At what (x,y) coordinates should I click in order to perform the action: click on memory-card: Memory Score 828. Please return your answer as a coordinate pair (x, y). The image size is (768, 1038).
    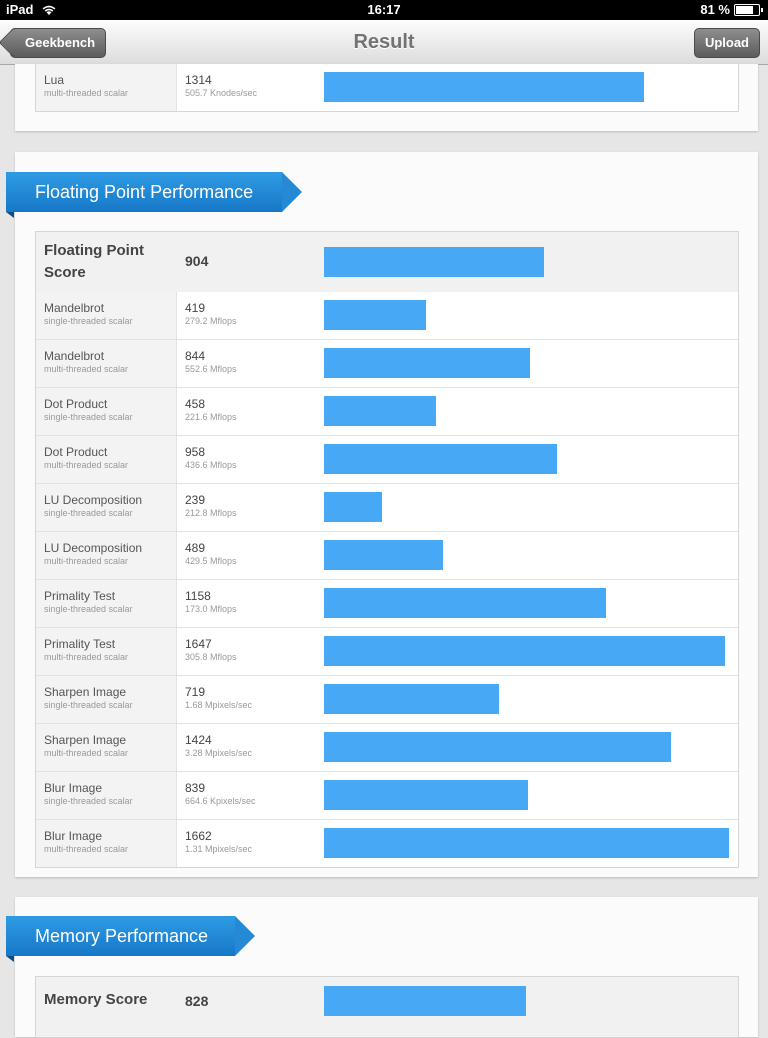
    Looking at the image, I should click on (386, 967).